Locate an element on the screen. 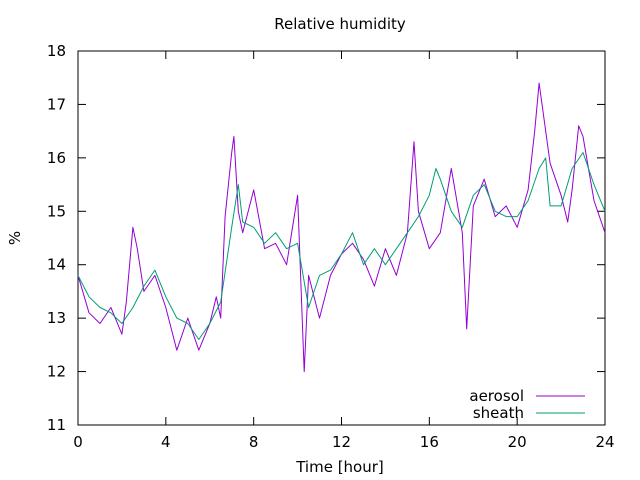 This screenshot has width=640, height=480. x-tick-label: 24 is located at coordinates (604, 442).